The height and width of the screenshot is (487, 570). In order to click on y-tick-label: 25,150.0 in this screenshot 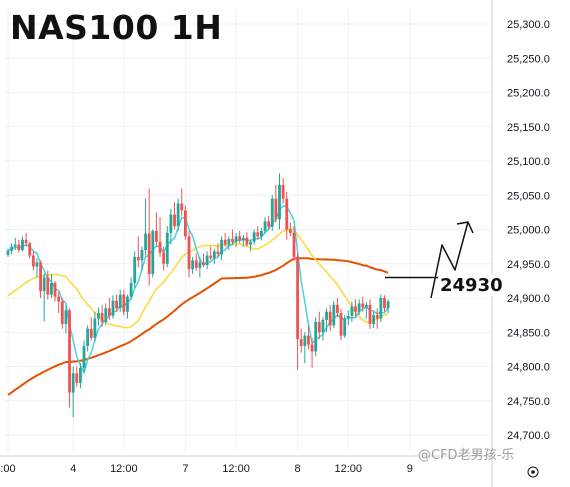, I will do `click(528, 128)`.